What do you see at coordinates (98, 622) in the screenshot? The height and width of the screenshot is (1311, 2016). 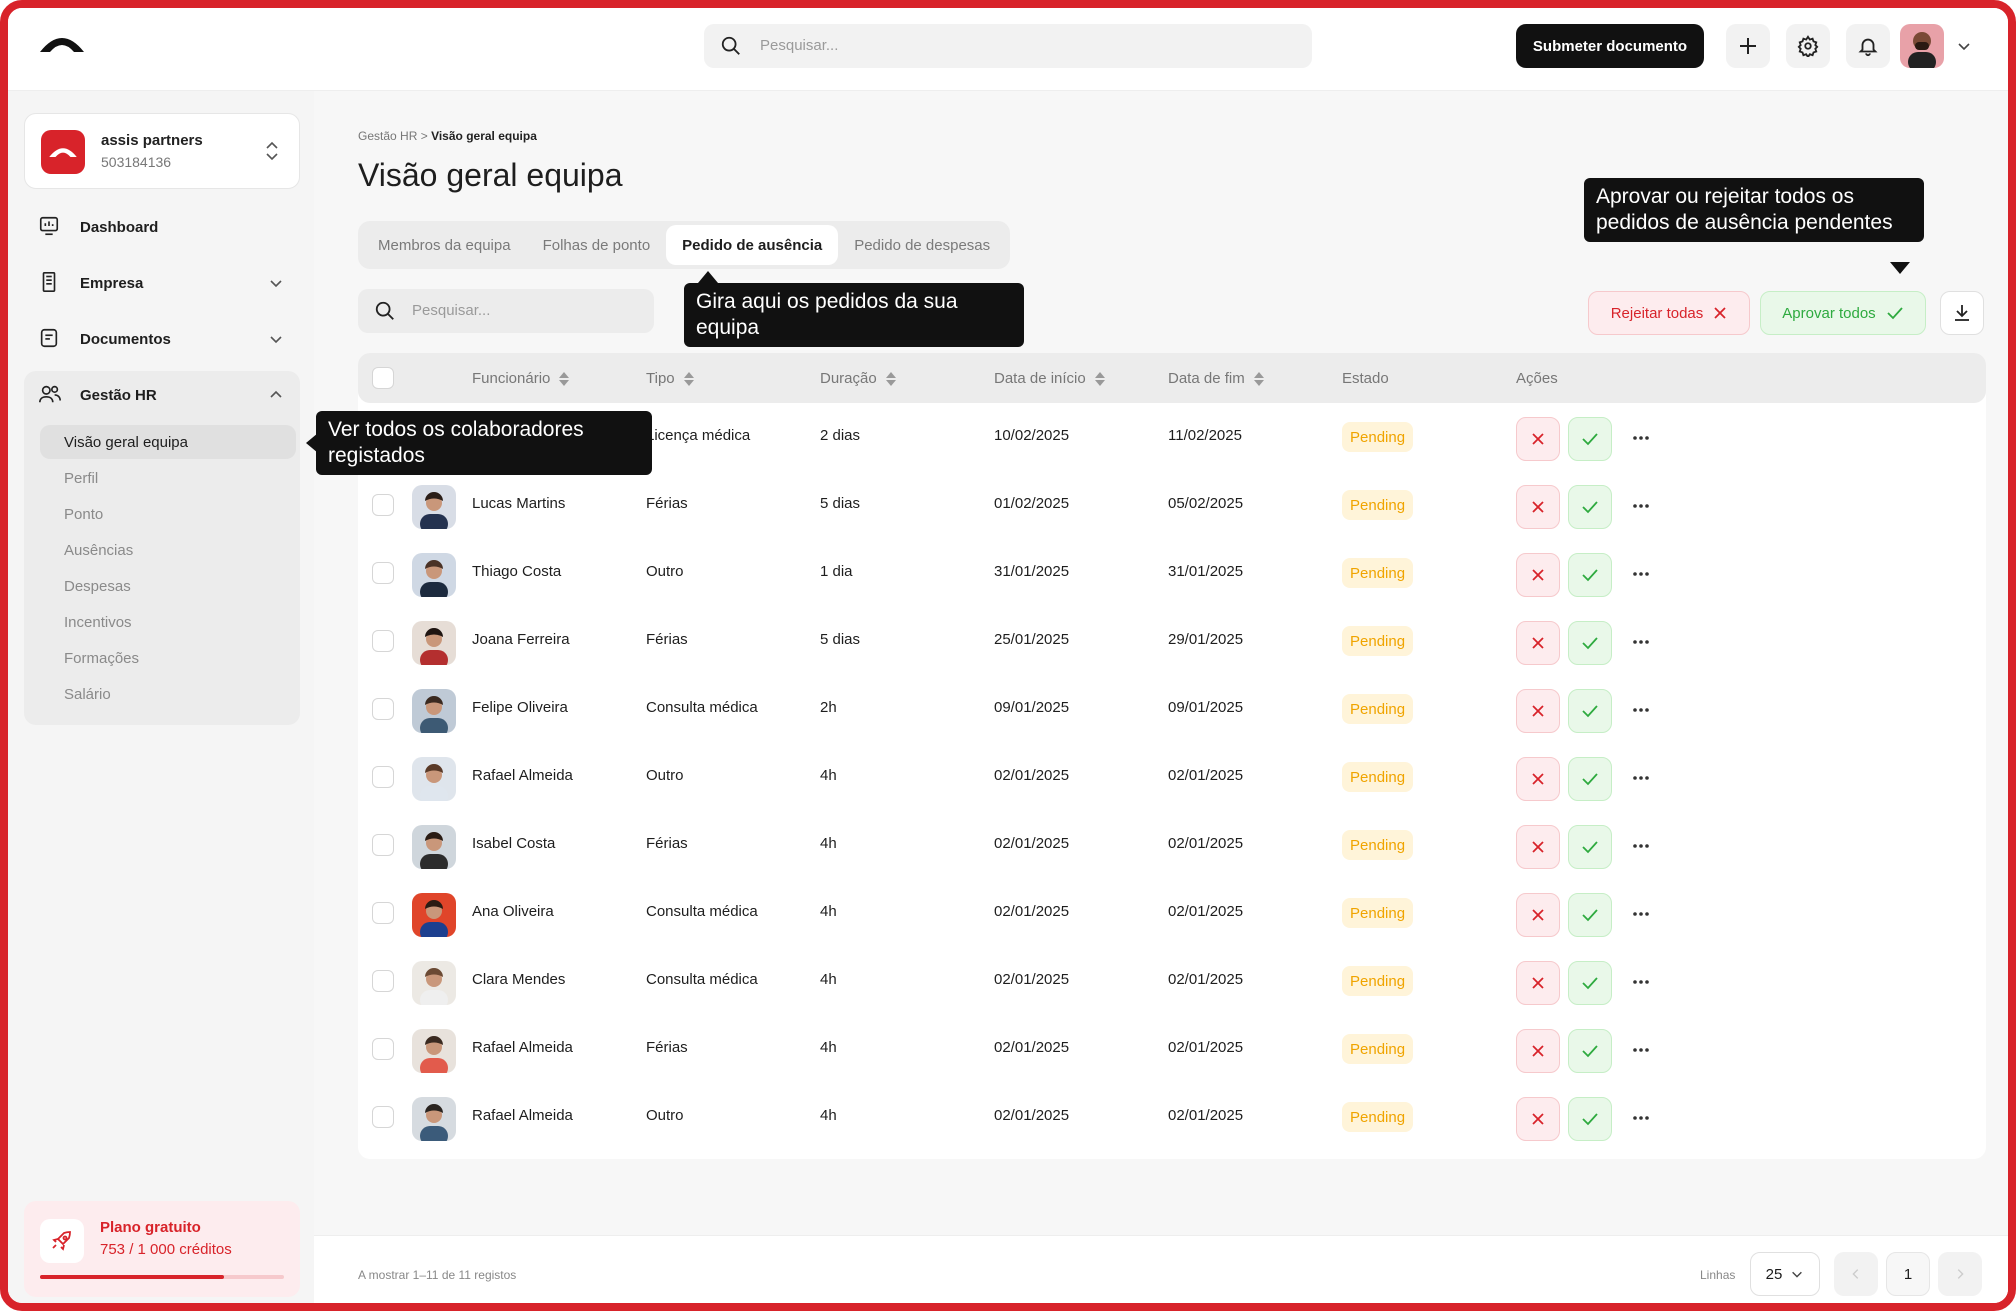 I see `sidebar-subitem-incentivos: Incentivos` at bounding box center [98, 622].